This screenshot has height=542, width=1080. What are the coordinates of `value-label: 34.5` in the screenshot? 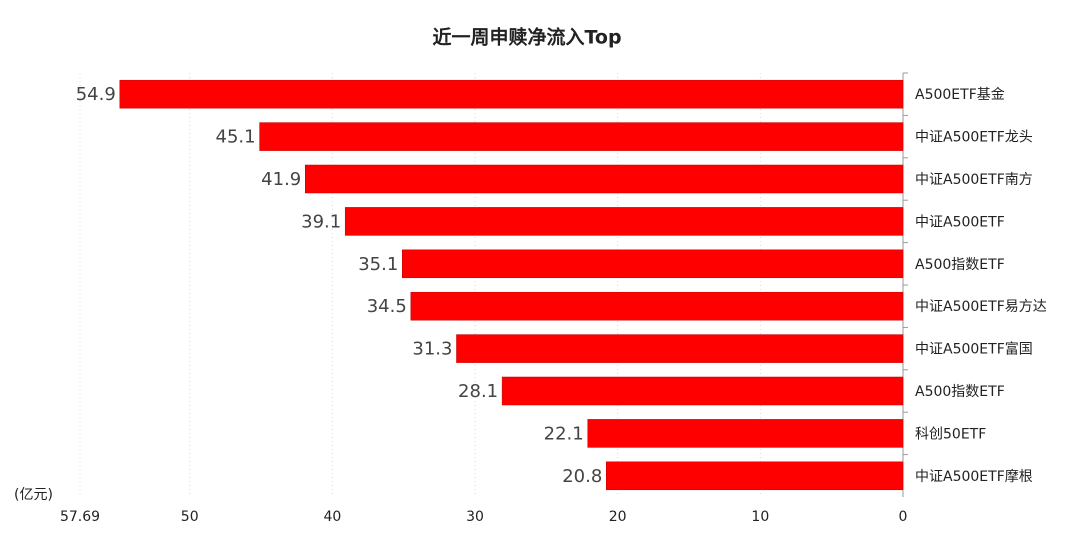 It's located at (387, 306).